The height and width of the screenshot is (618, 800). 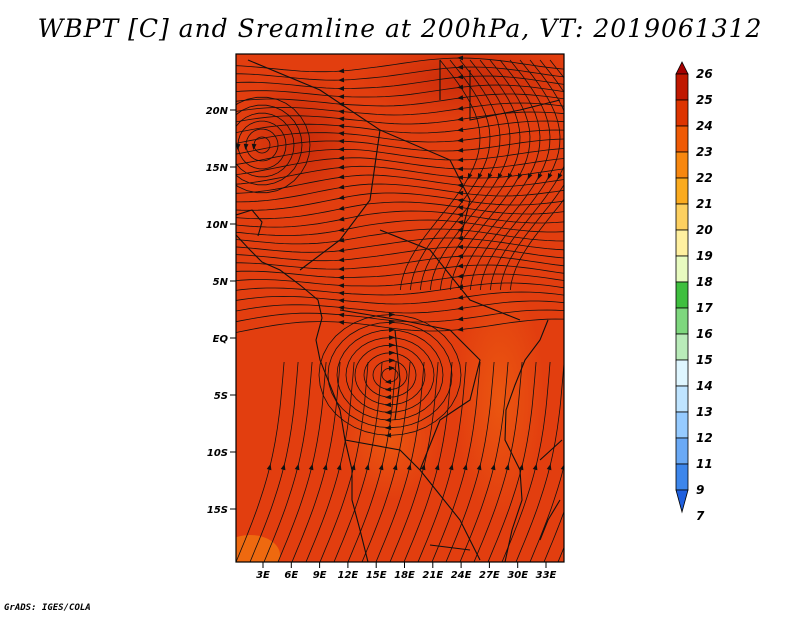 I want to click on colorbar-label: 21, so click(x=704, y=204).